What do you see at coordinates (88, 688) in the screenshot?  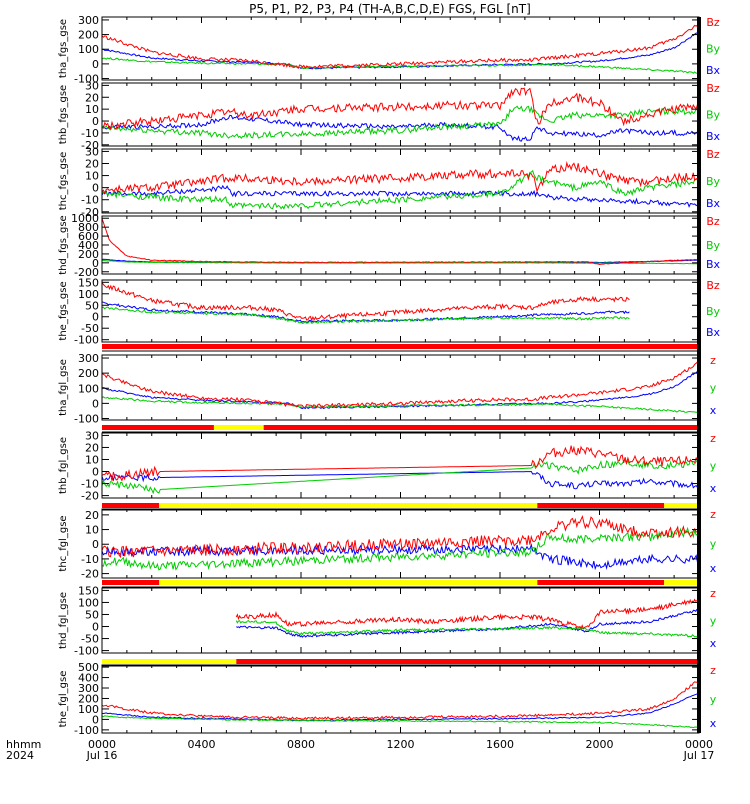 I see `y-tick-label: 300` at bounding box center [88, 688].